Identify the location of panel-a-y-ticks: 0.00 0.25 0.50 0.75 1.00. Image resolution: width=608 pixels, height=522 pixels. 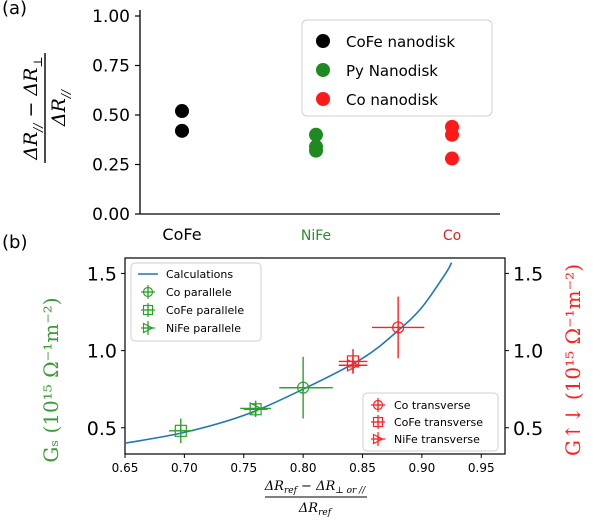
(116, 116).